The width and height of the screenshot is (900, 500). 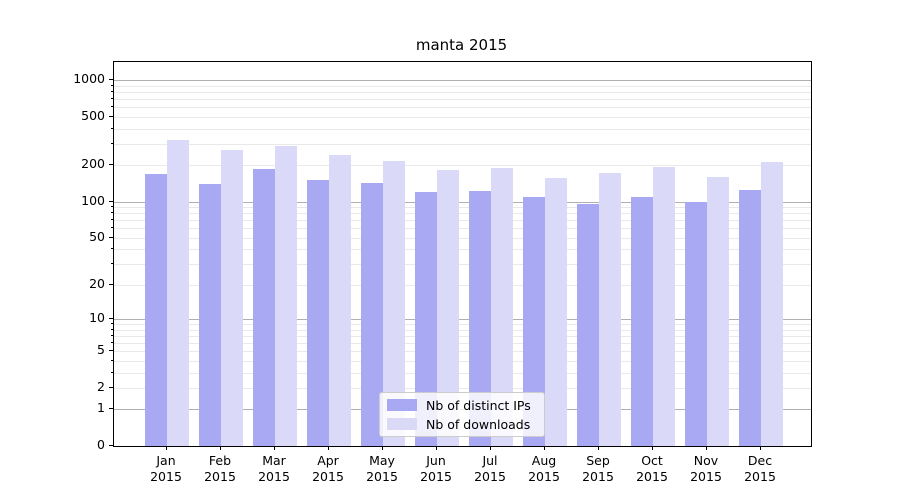 What do you see at coordinates (760, 468) in the screenshot?
I see `xtick-label-dec: Dec 2015` at bounding box center [760, 468].